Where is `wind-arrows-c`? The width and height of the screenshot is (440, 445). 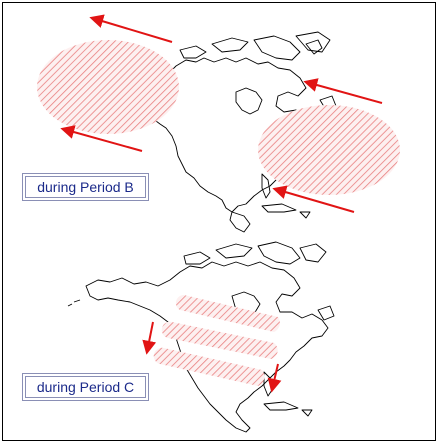 wind-arrows-c is located at coordinates (212, 357).